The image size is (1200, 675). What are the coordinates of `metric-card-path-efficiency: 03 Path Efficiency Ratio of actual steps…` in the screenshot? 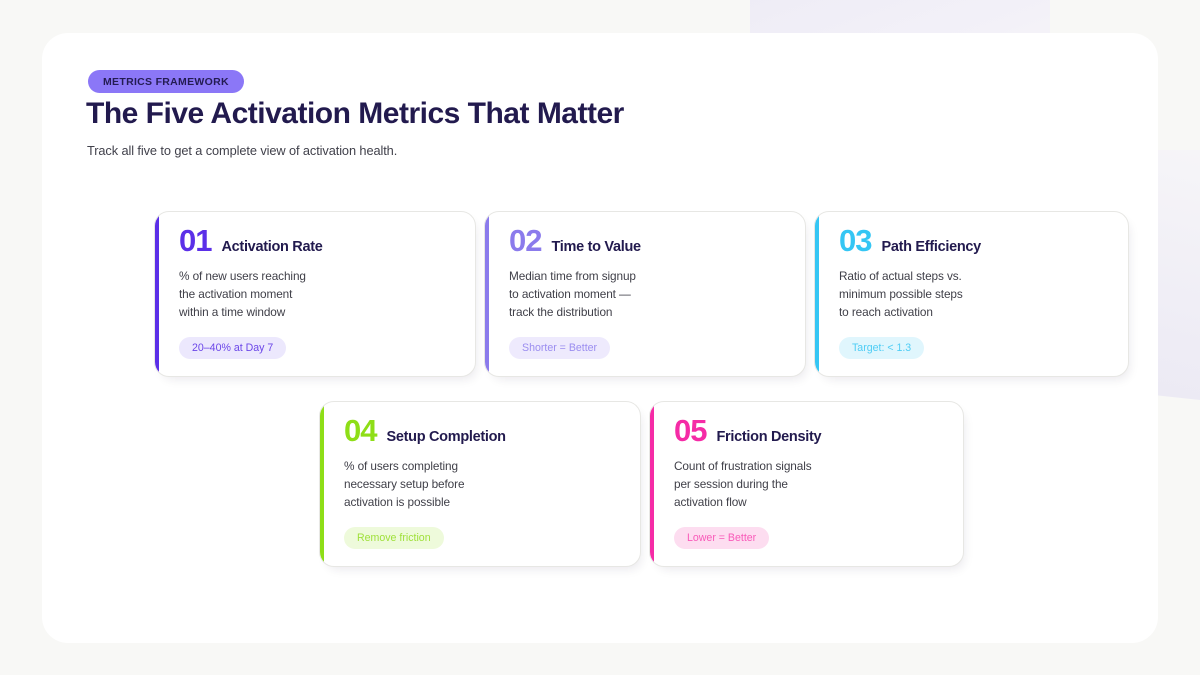 It's located at (971, 294).